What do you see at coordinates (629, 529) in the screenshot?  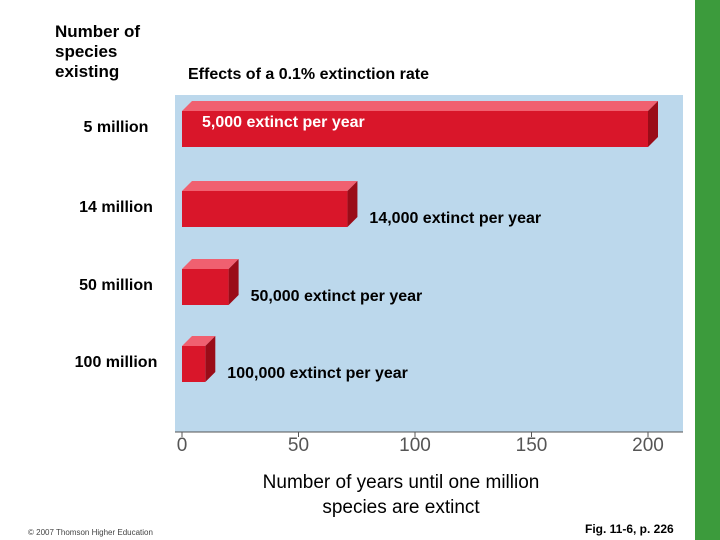 I see `figure-ref: Fig. 11-6, p. 226` at bounding box center [629, 529].